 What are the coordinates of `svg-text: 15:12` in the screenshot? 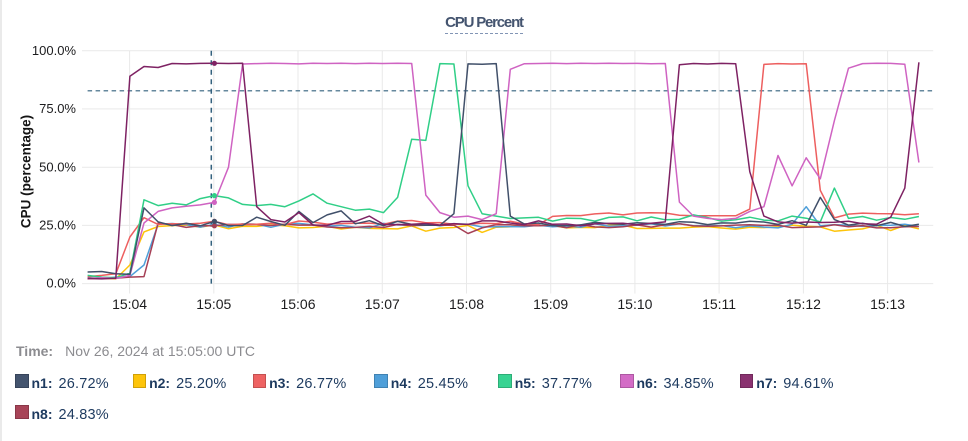 It's located at (803, 304).